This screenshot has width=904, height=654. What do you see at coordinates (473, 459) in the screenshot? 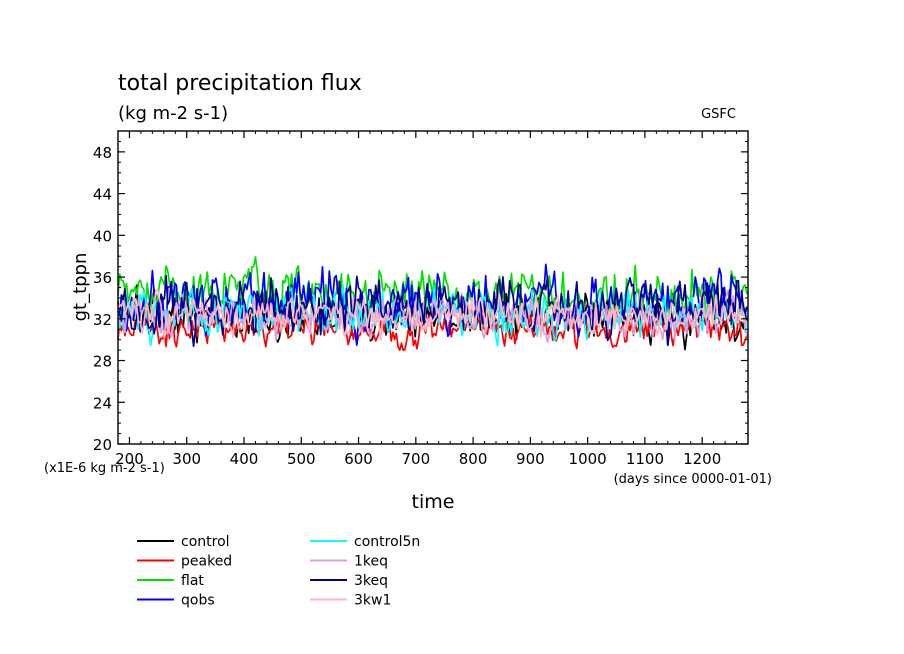
I see `x-tick-label: 800` at bounding box center [473, 459].